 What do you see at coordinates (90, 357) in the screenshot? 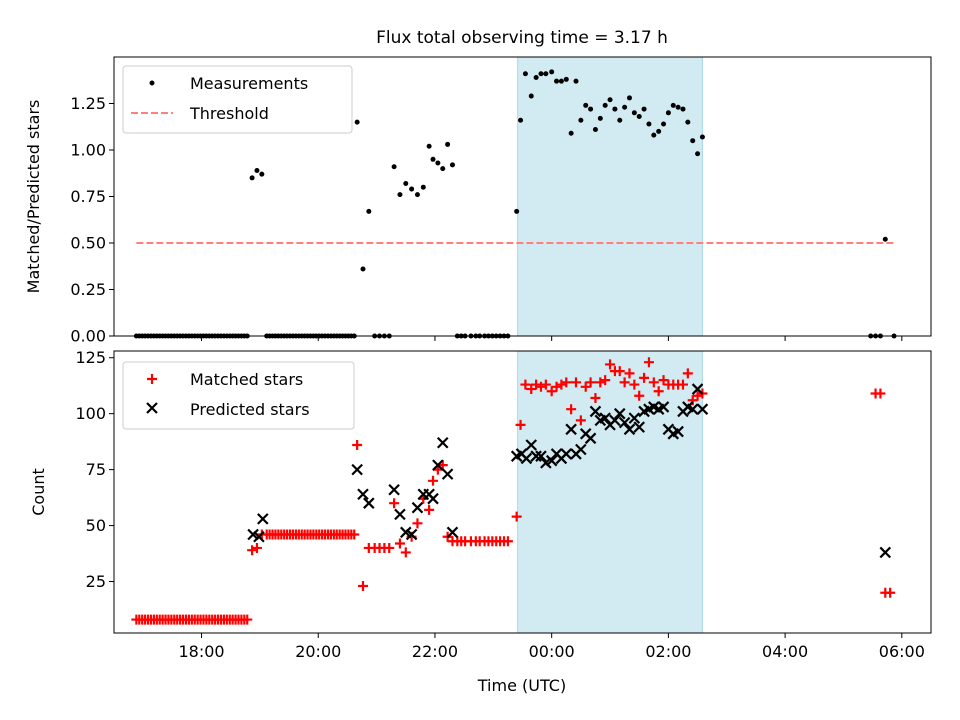
I see `bottom-y-tick-label: 125` at bounding box center [90, 357].